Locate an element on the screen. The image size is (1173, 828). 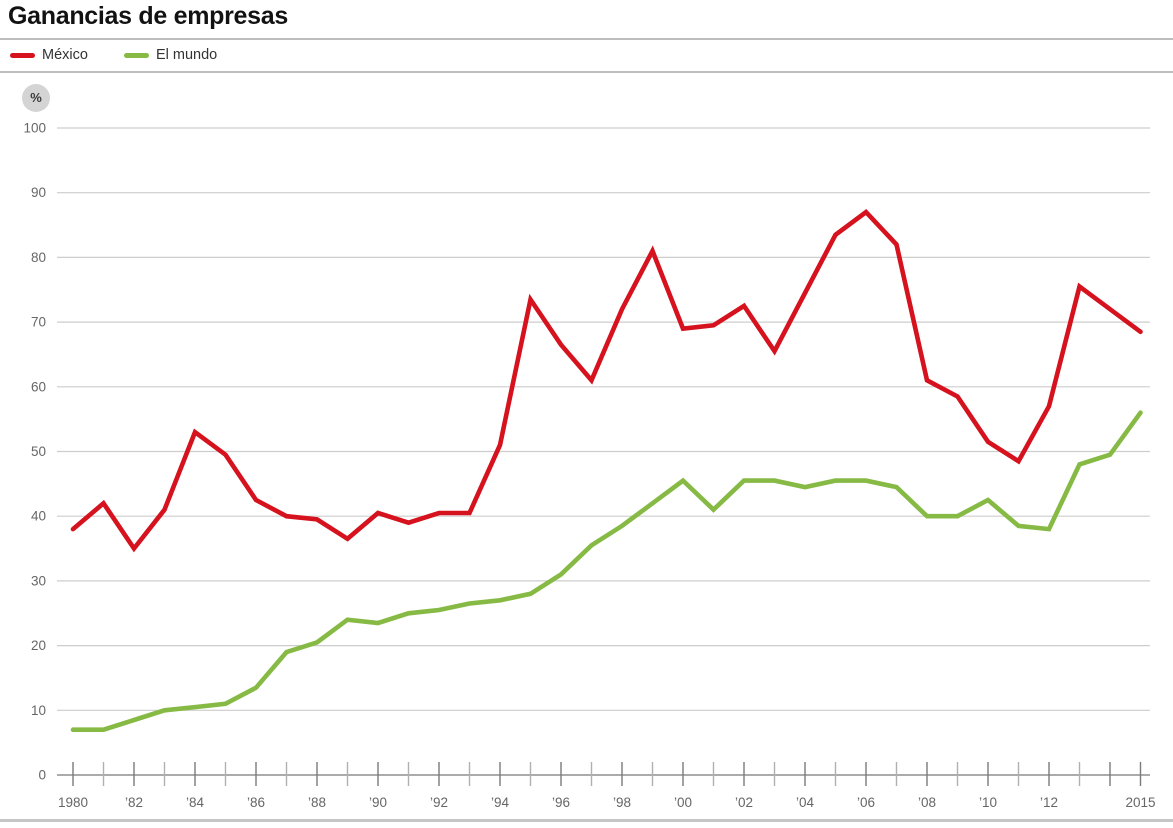
svg-text: 20 is located at coordinates (38, 645).